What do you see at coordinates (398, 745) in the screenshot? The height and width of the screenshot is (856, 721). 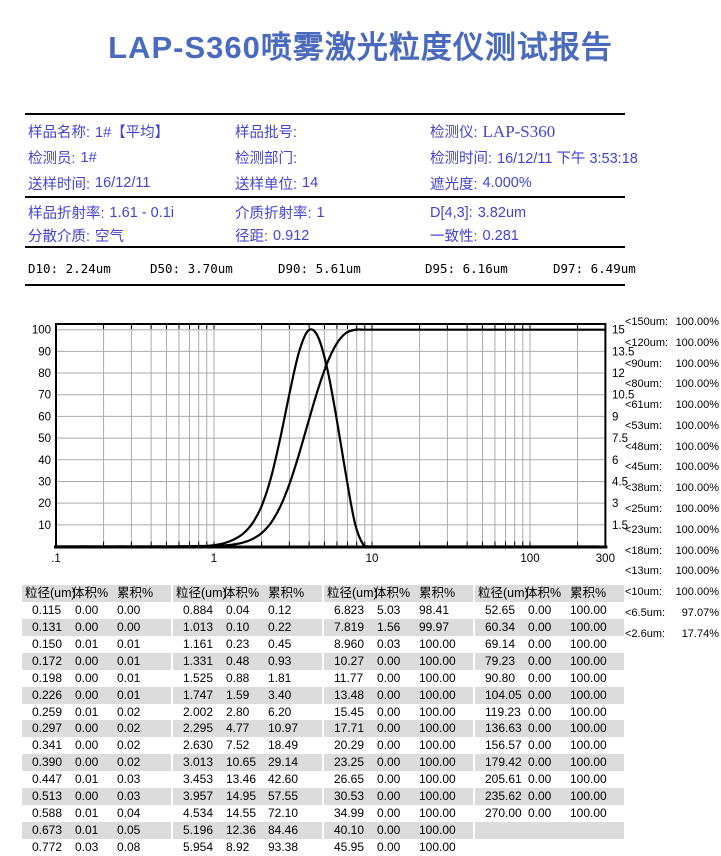 I see `table-row: 20.29 0.00 100.00` at bounding box center [398, 745].